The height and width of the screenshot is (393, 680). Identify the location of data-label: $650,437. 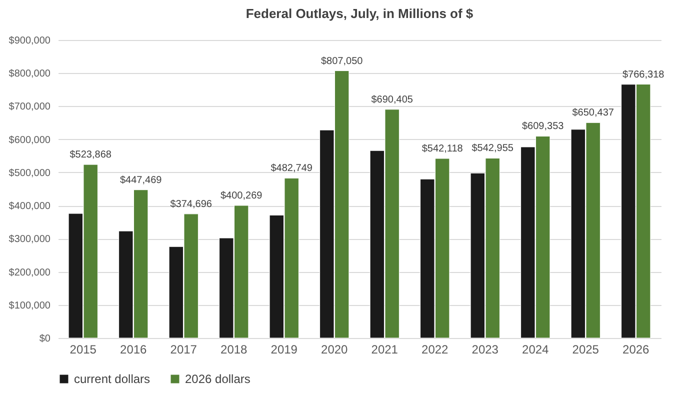
(593, 113).